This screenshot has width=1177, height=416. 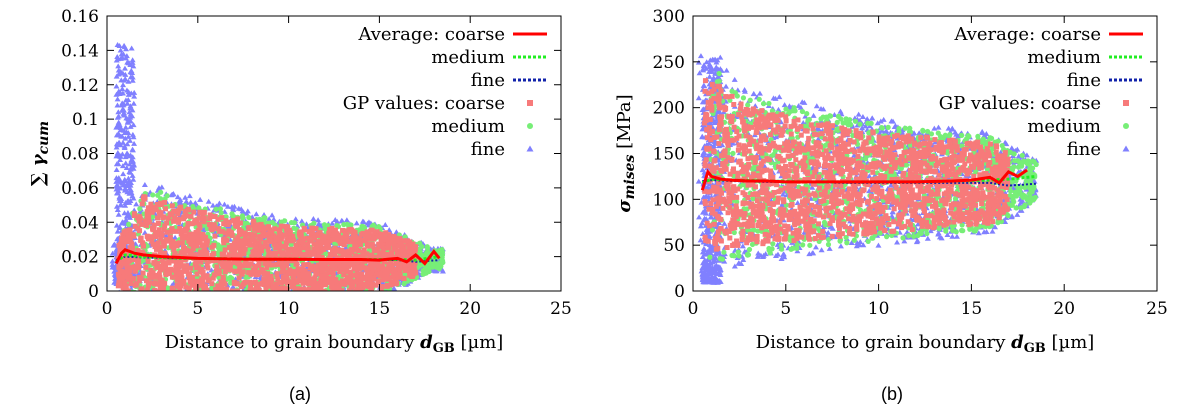 What do you see at coordinates (431, 34) in the screenshot?
I see `chart-a-legend-label: Average: coarse` at bounding box center [431, 34].